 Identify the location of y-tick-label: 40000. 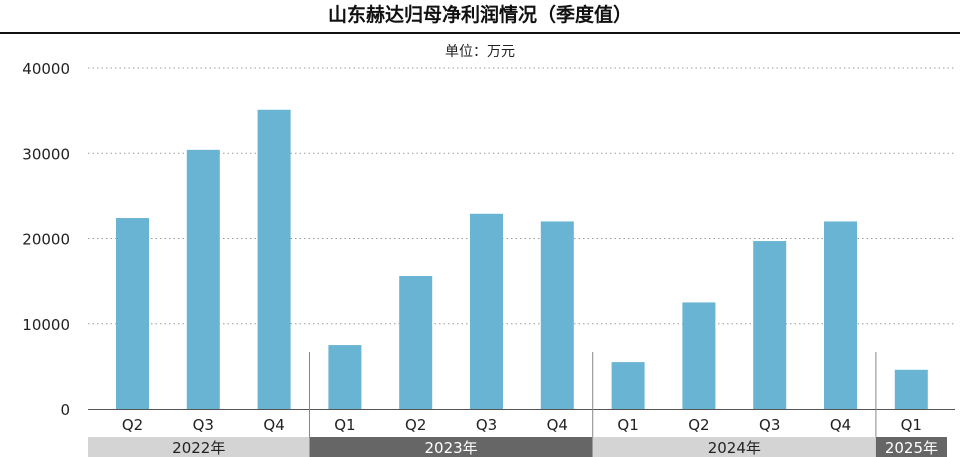
(46, 69).